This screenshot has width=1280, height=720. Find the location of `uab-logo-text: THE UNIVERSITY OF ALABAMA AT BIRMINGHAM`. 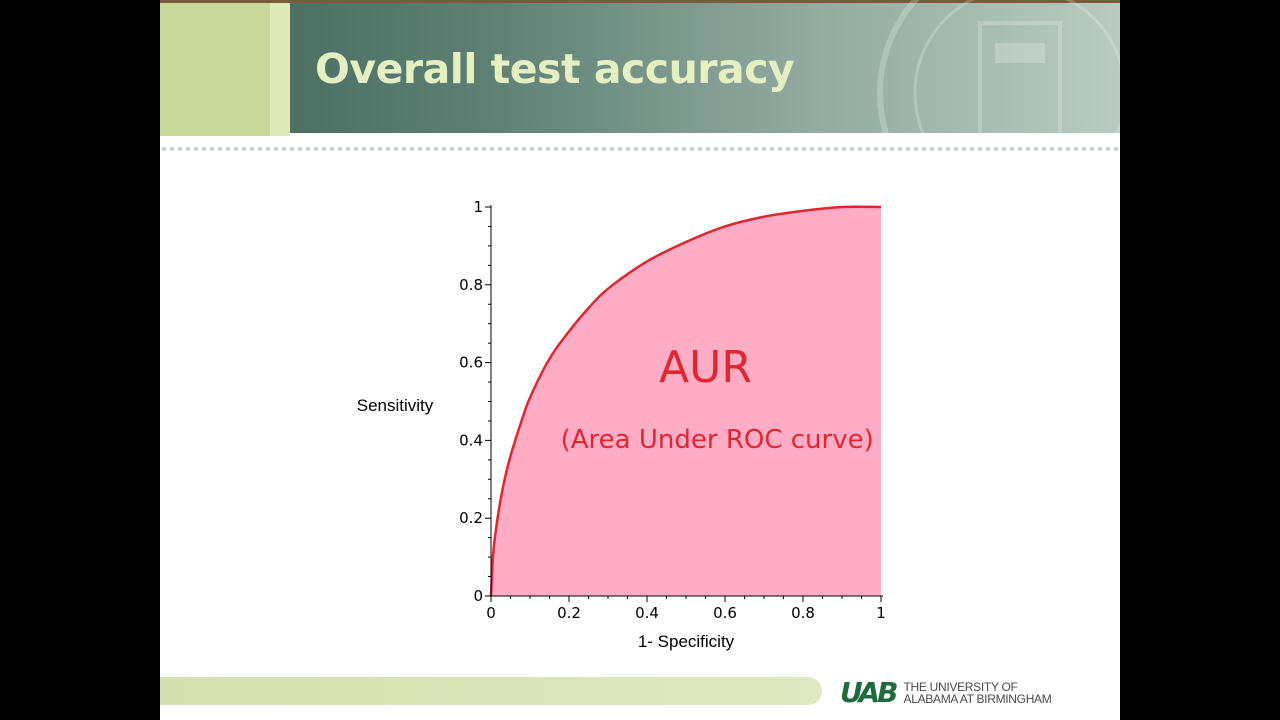

uab-logo-text: THE UNIVERSITY OF ALABAMA AT BIRMINGHAM is located at coordinates (978, 693).